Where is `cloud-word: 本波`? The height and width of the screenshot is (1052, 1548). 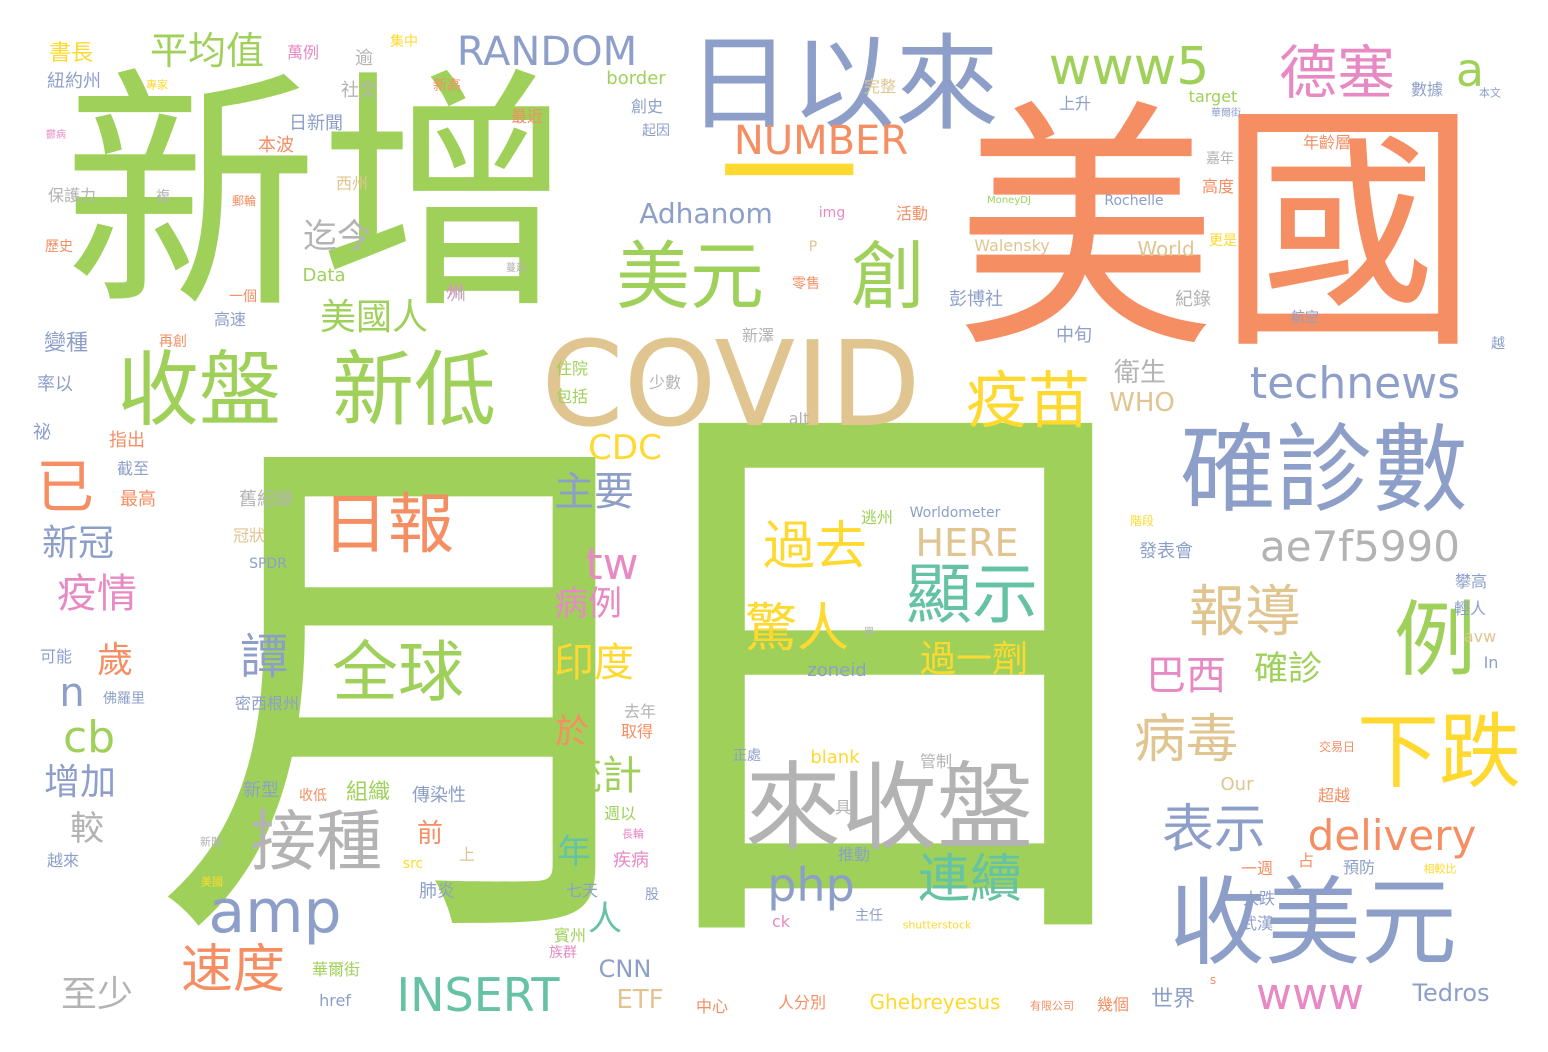 cloud-word: 本波 is located at coordinates (276, 145).